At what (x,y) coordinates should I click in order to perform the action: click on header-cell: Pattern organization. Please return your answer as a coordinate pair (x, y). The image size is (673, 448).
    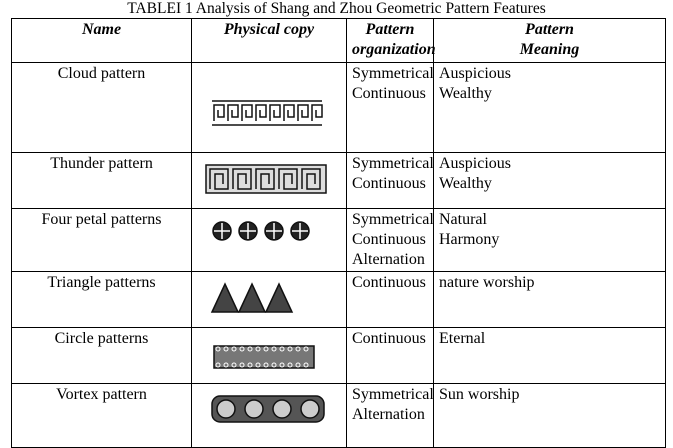
    Looking at the image, I should click on (391, 40).